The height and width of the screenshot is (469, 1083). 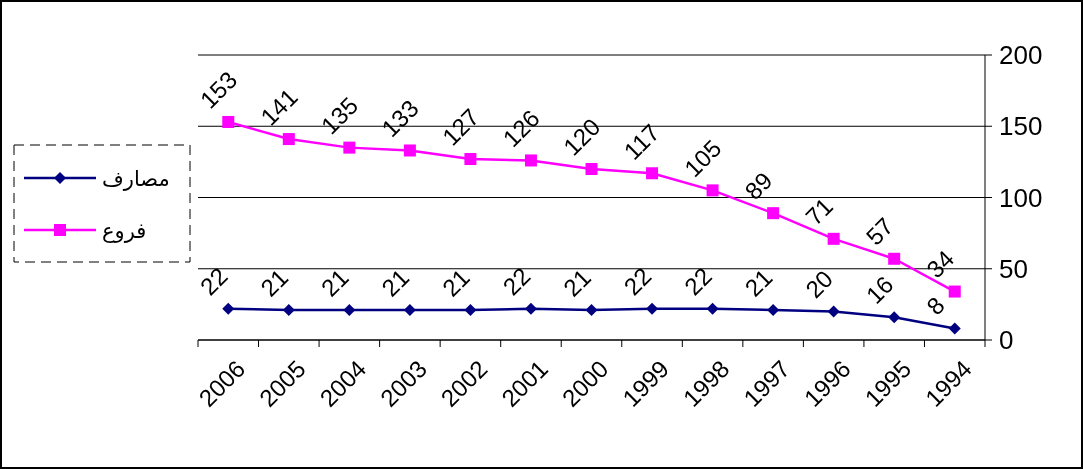 I want to click on y-tick-label: 0, so click(x=1006, y=340).